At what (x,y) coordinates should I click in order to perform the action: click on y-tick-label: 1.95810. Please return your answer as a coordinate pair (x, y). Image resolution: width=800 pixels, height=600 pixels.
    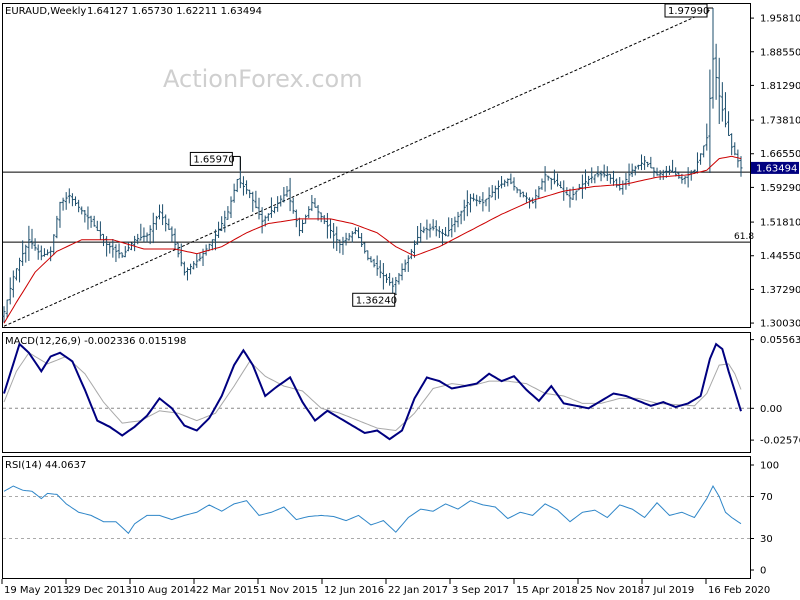
    Looking at the image, I should click on (780, 19).